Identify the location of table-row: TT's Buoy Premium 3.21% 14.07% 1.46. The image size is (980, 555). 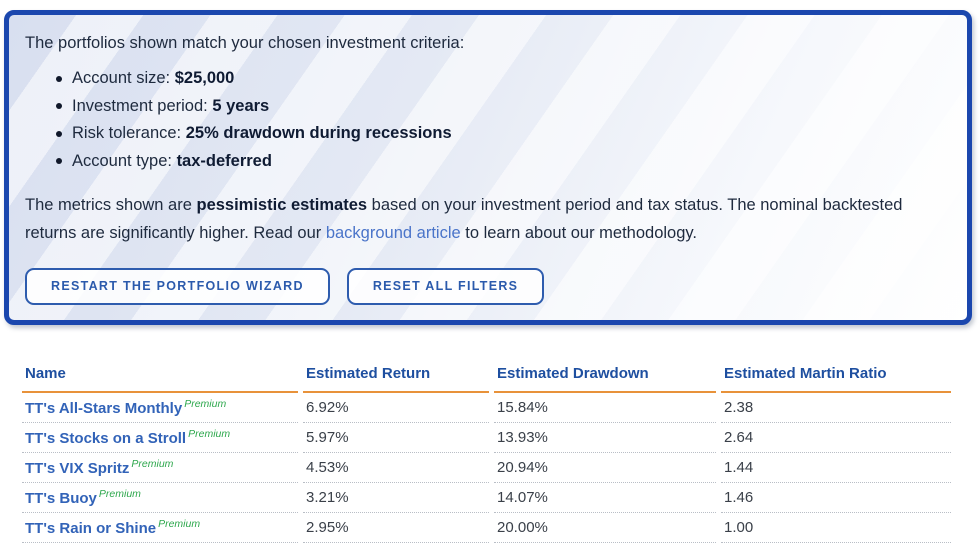
(486, 498).